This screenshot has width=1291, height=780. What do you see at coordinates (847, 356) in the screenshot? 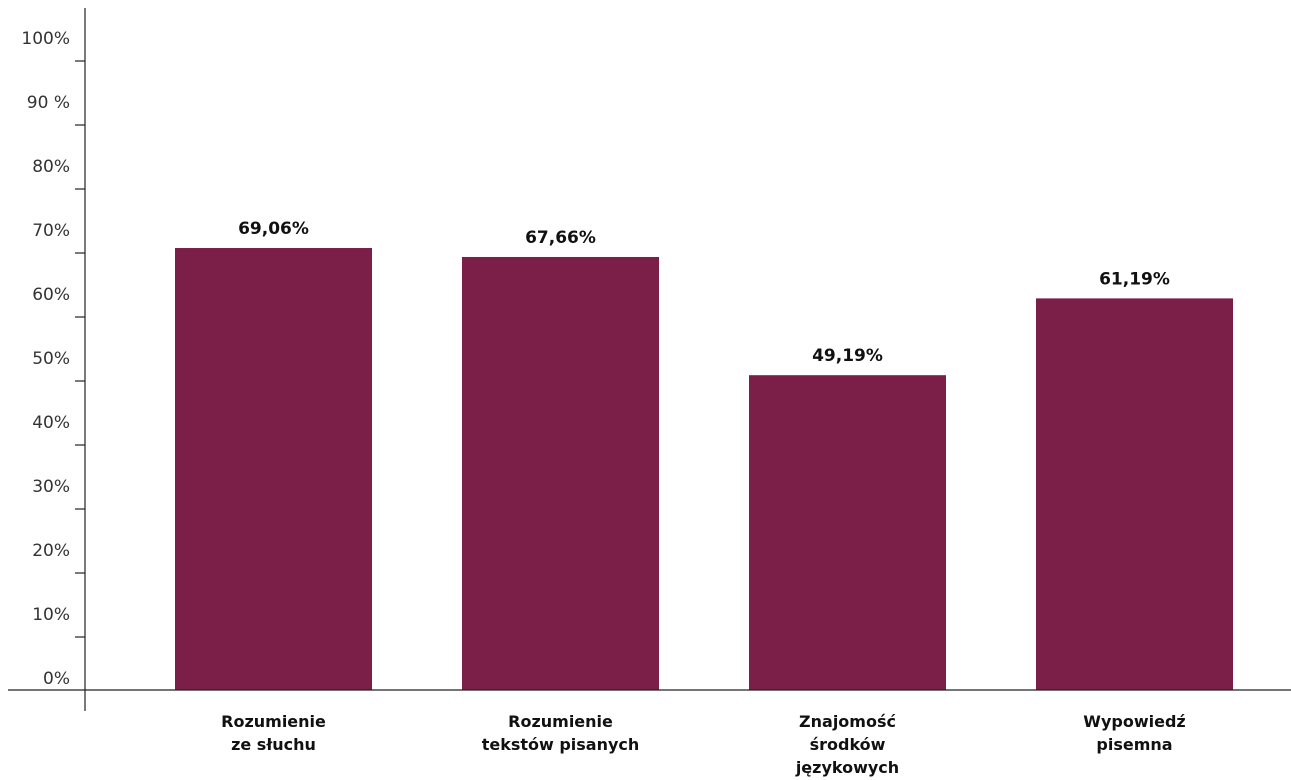
I see `data-label-3: 49,19%` at bounding box center [847, 356].